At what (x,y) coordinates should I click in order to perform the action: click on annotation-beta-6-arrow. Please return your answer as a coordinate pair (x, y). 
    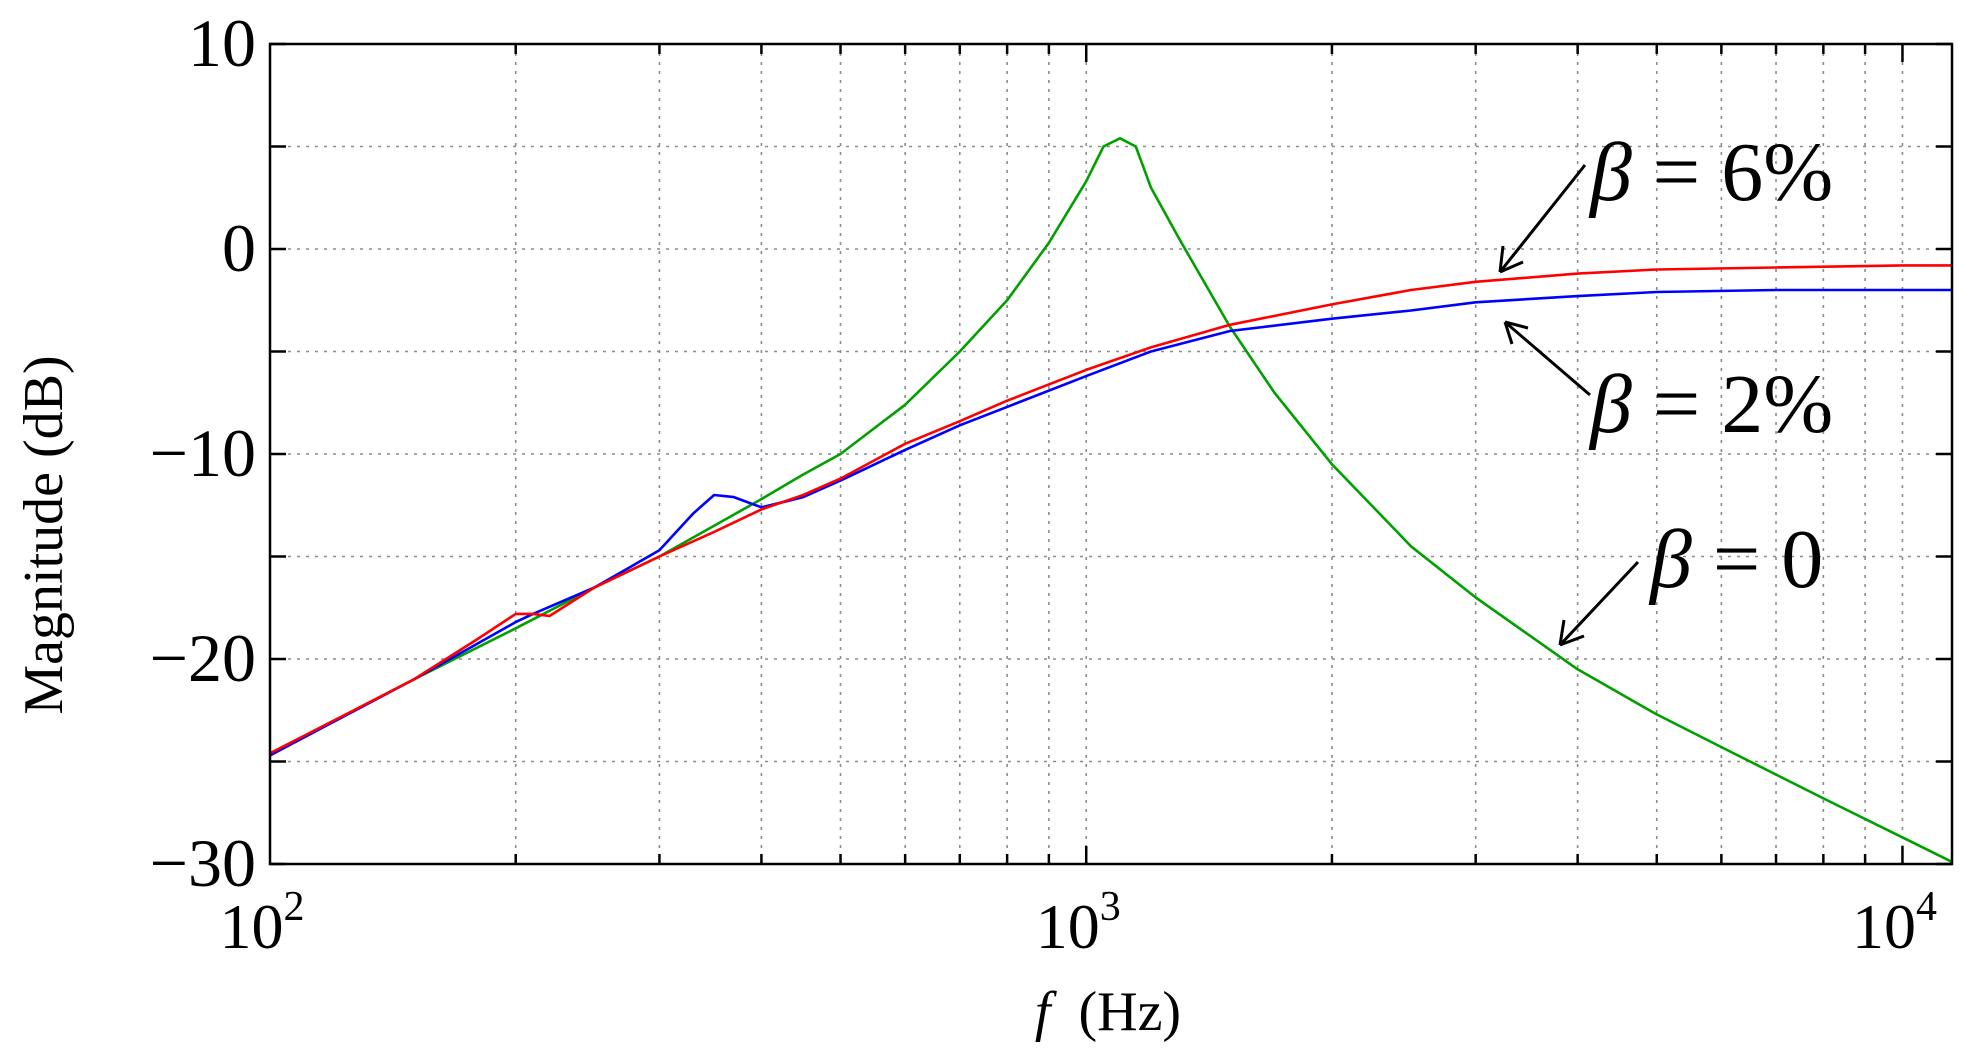
    Looking at the image, I should click on (1542, 219).